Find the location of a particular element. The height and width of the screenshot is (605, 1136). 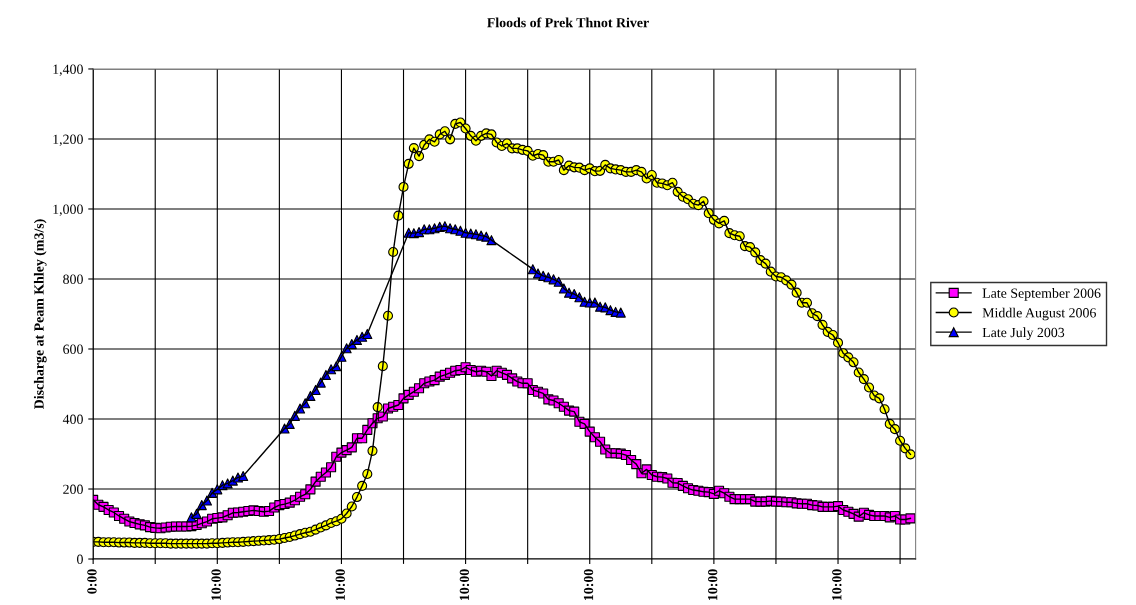

y-tick-label: 800 is located at coordinates (73, 279).